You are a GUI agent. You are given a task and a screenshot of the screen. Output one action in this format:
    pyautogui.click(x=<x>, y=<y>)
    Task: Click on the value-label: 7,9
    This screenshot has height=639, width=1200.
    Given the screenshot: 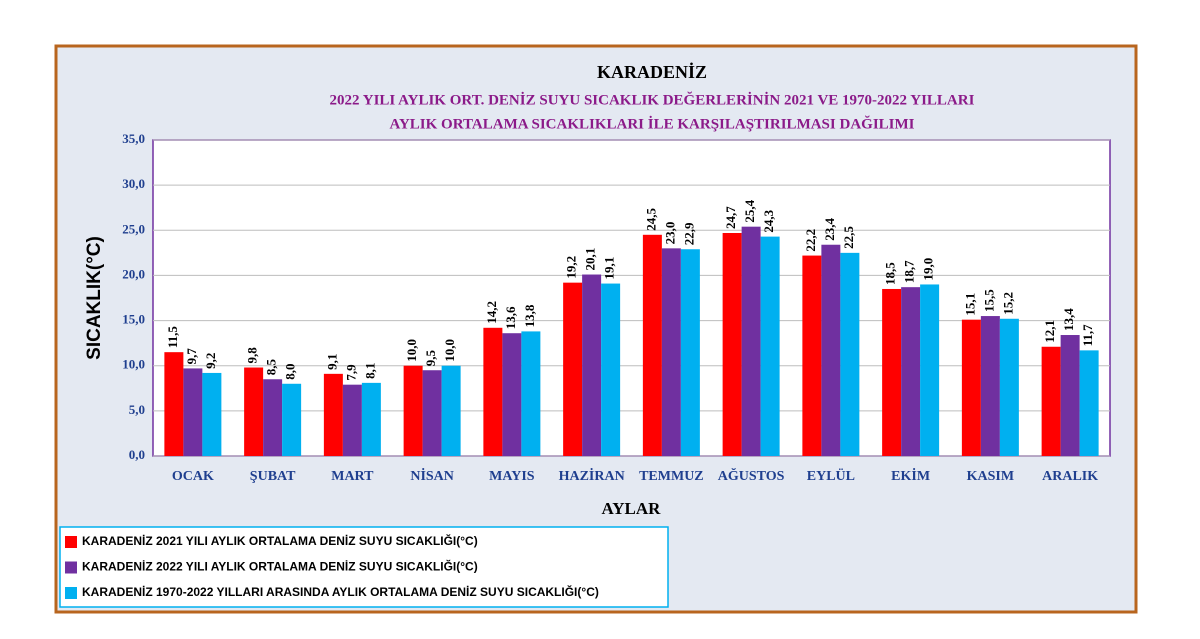 What is the action you would take?
    pyautogui.click(x=350, y=372)
    